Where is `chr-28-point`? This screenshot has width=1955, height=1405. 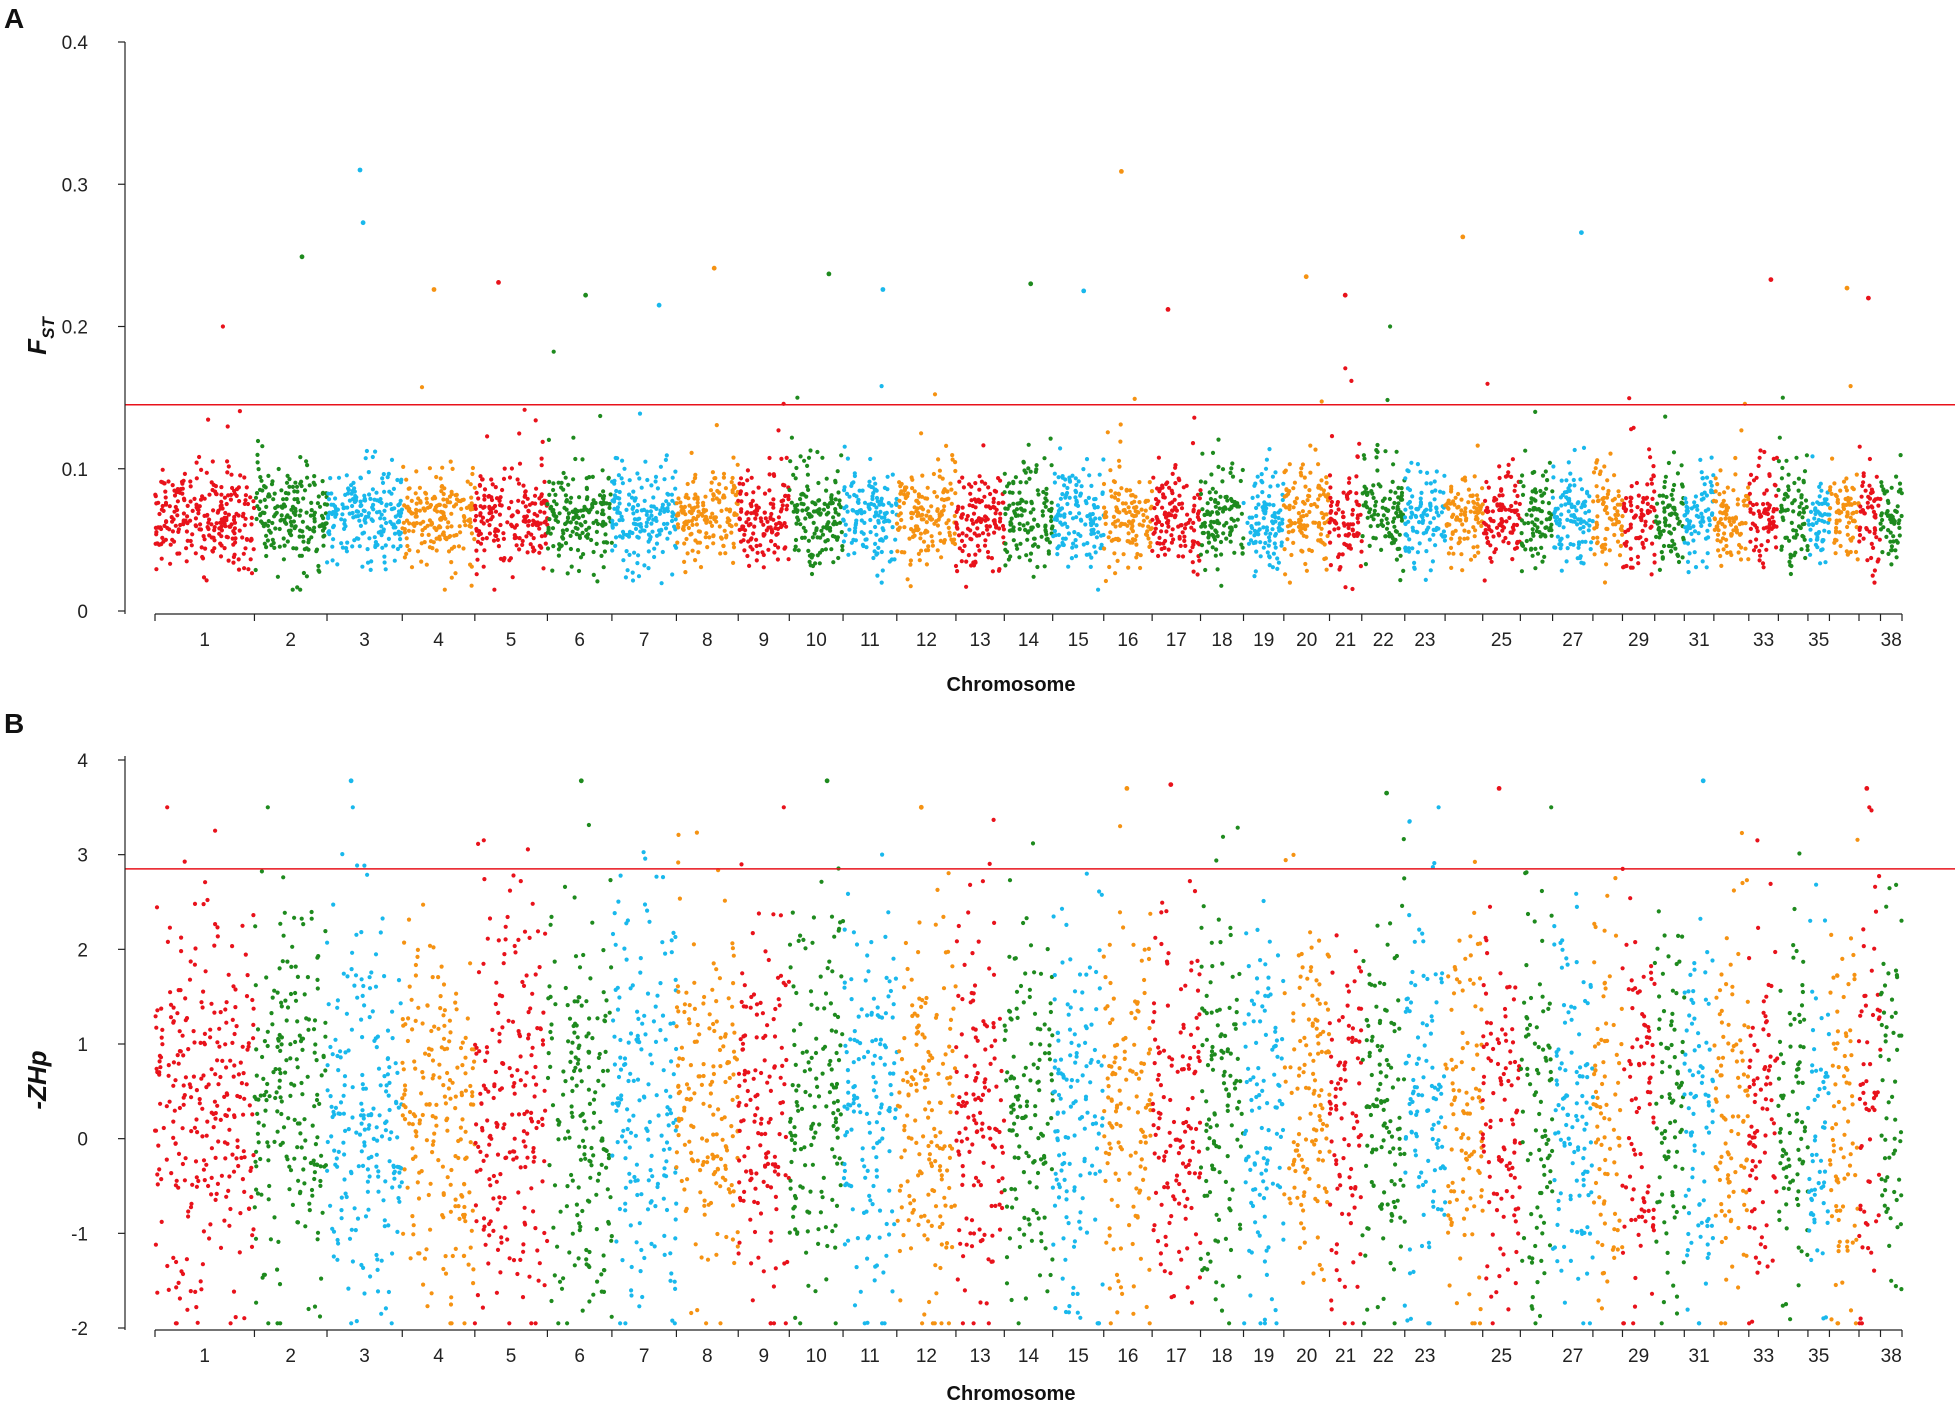
chr-28-point is located at coordinates (1621, 526).